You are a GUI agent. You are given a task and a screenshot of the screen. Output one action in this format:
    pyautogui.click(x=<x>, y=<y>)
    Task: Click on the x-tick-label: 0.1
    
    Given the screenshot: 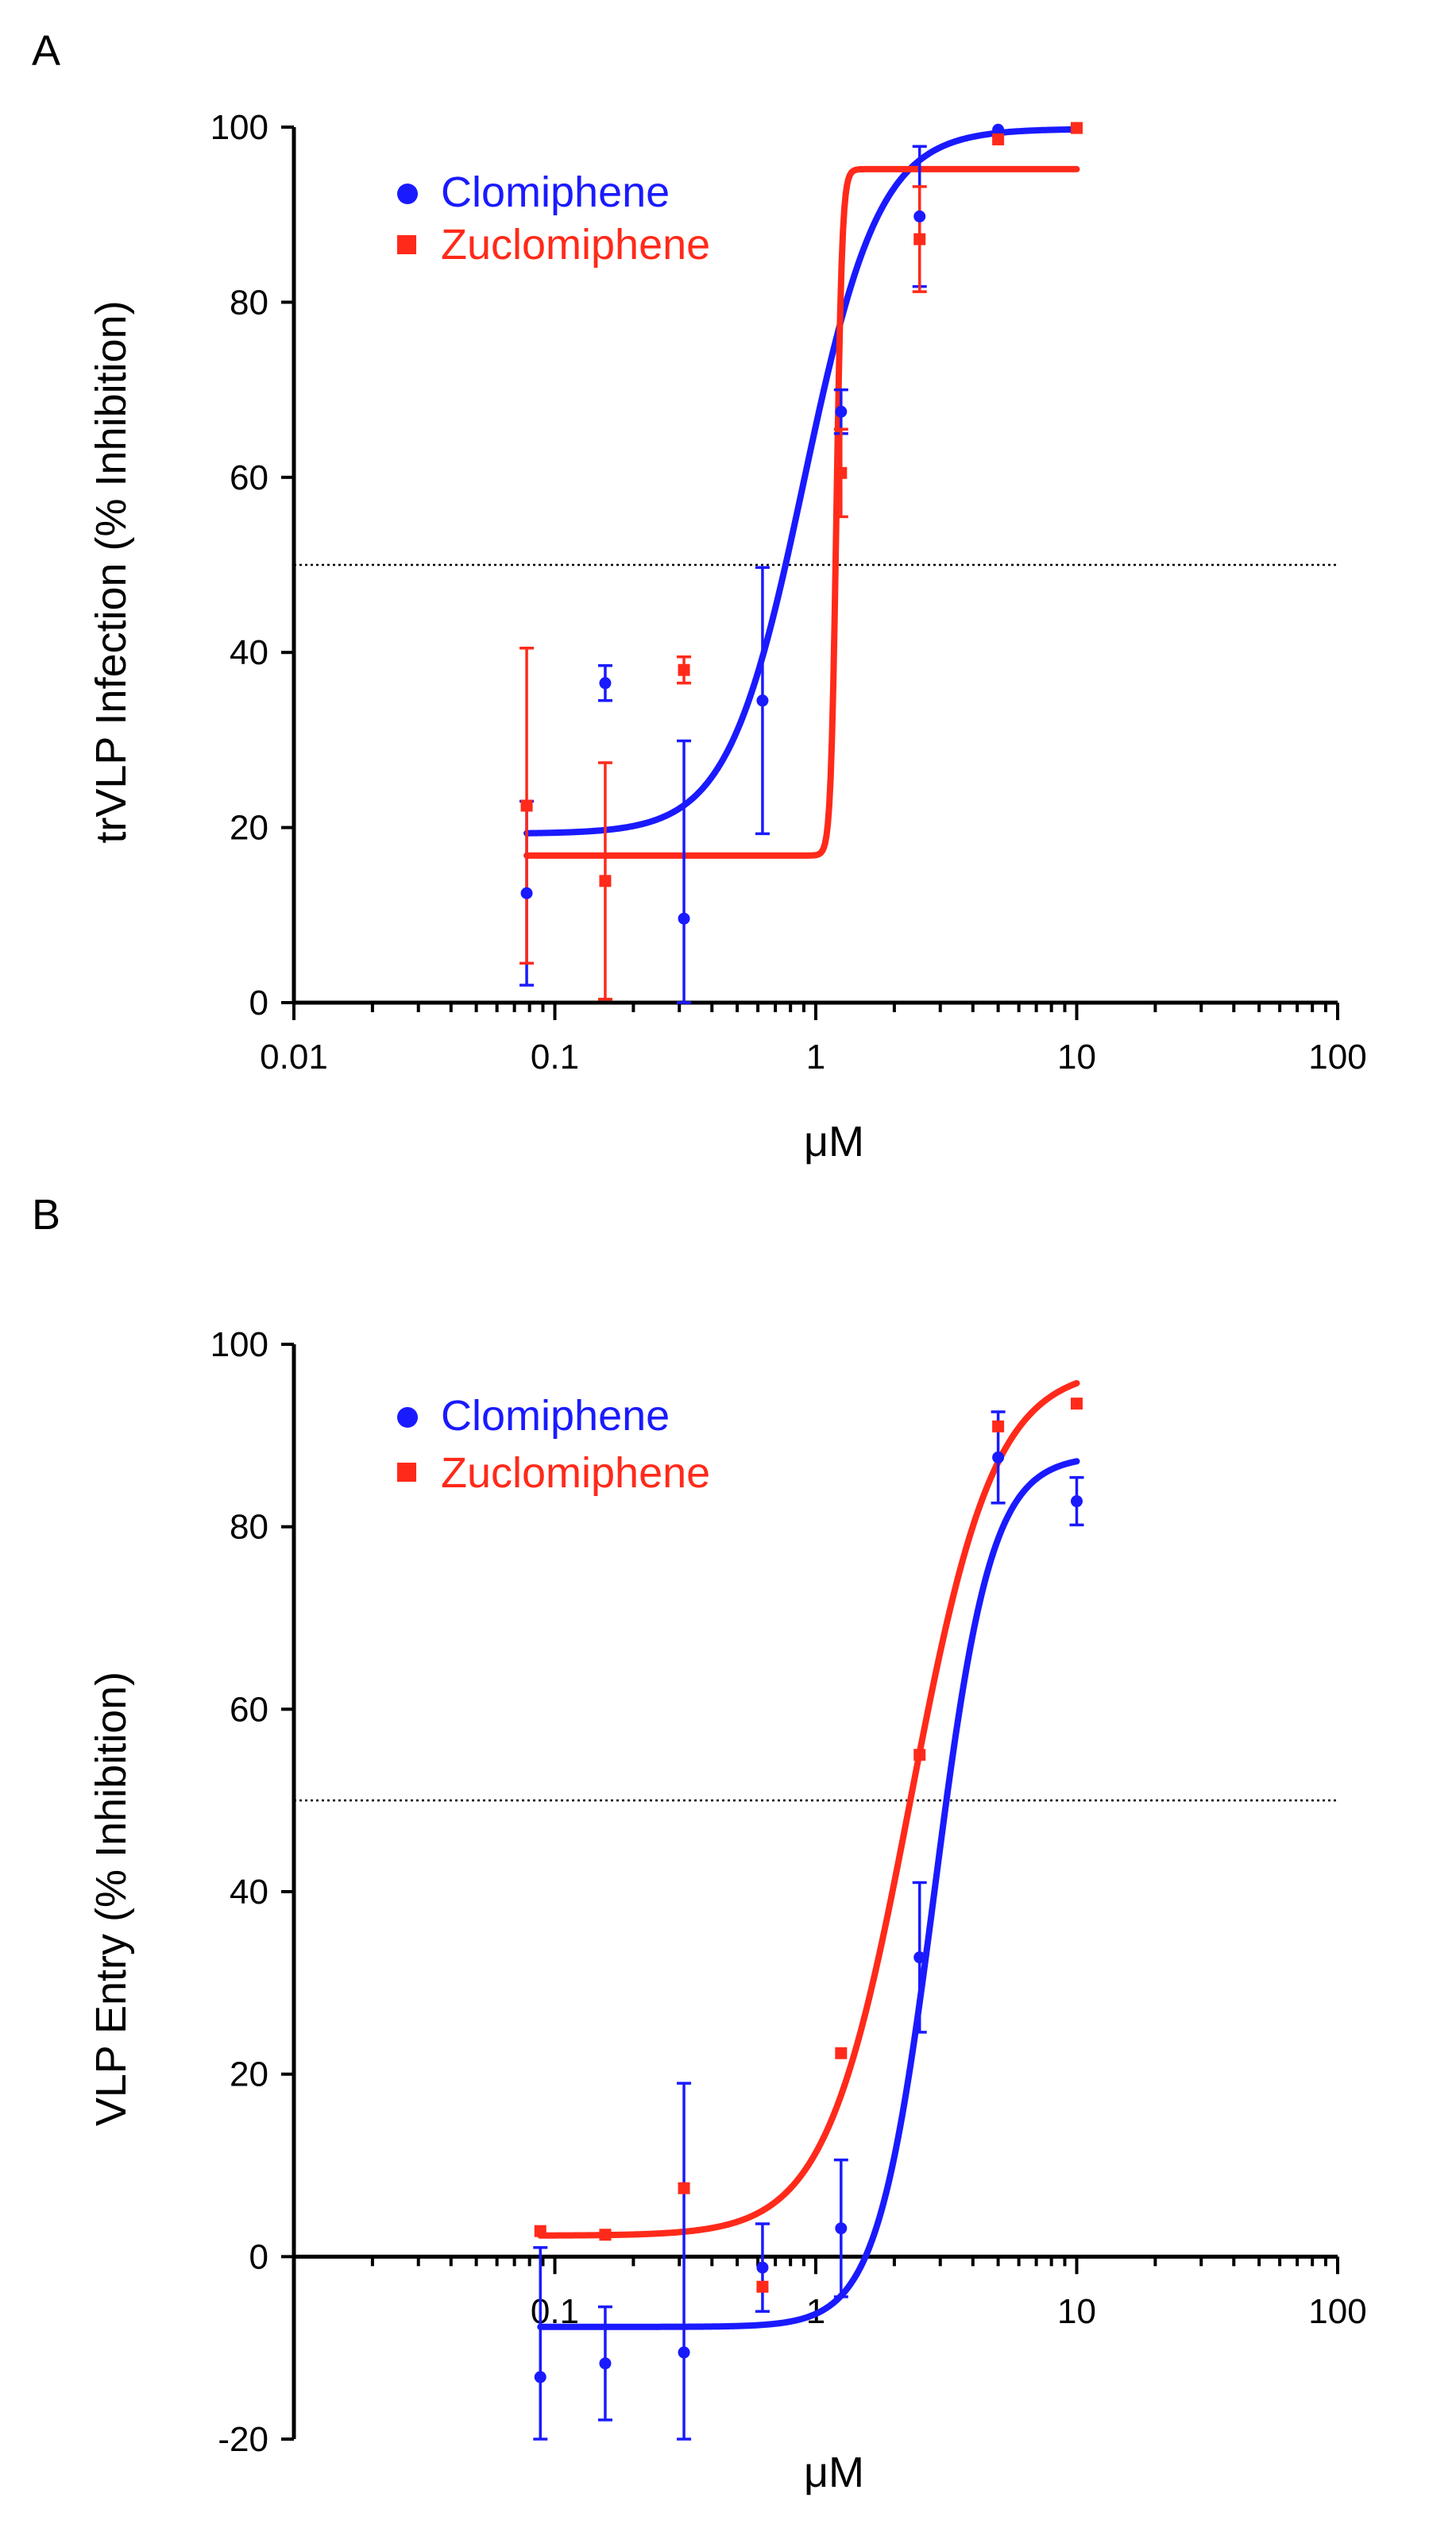 What is the action you would take?
    pyautogui.click(x=555, y=1057)
    